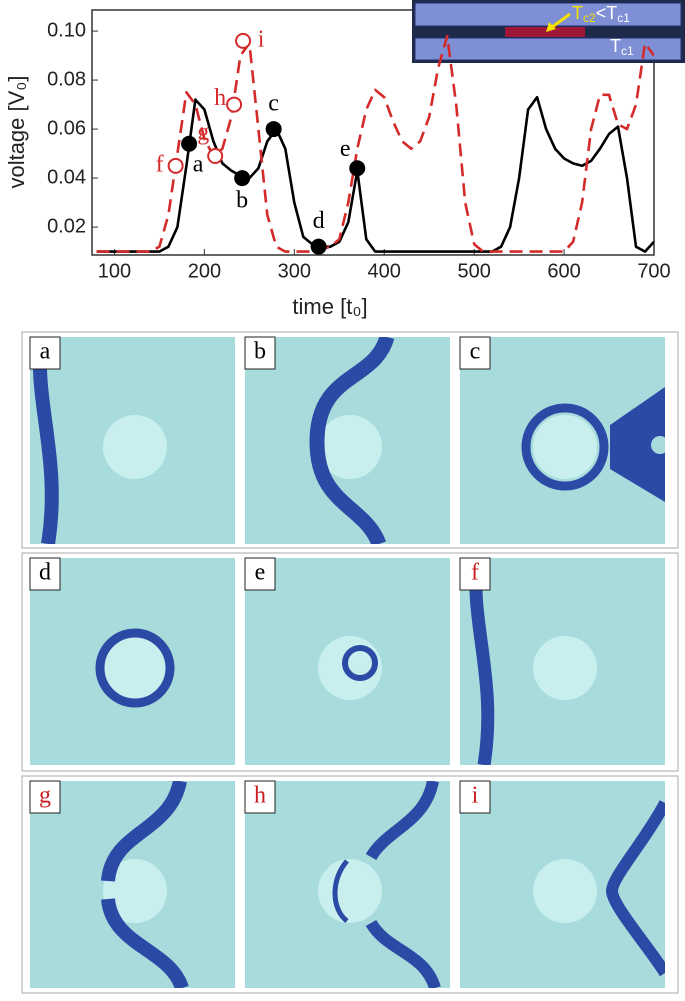  I want to click on inset: Tc2<Tc1 Tc1, so click(548, 31).